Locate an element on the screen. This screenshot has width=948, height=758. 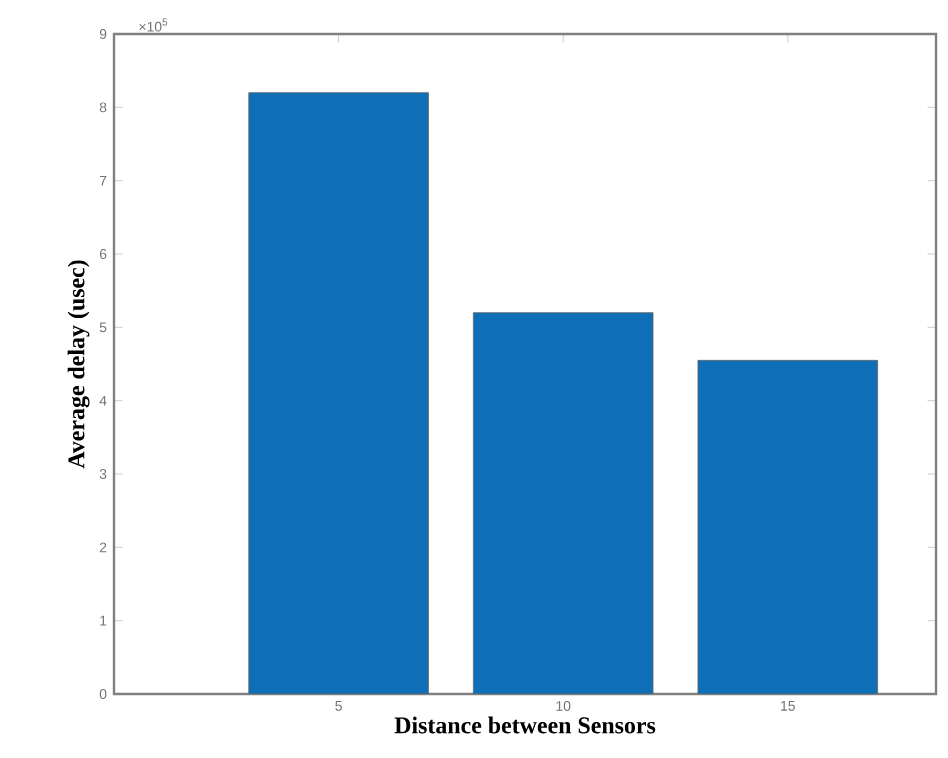
x-axis-title: Distance between Sensors is located at coordinates (525, 725).